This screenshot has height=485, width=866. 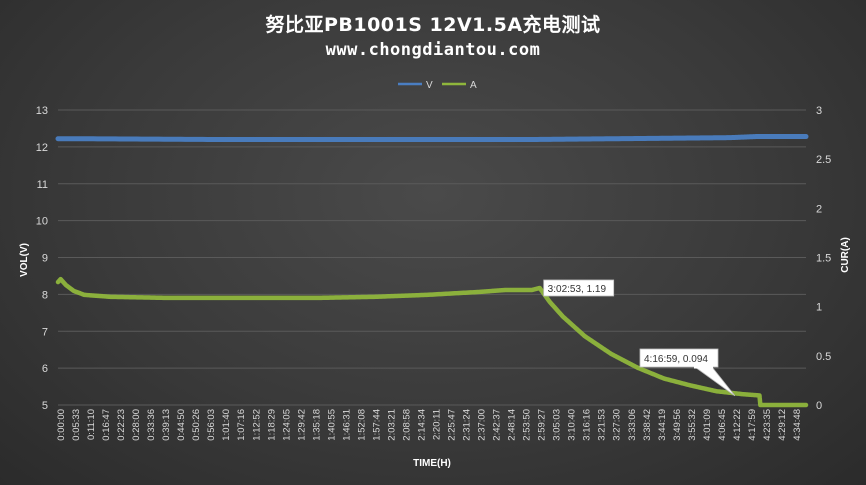 I want to click on y-right-tick-label: 1, so click(x=819, y=308).